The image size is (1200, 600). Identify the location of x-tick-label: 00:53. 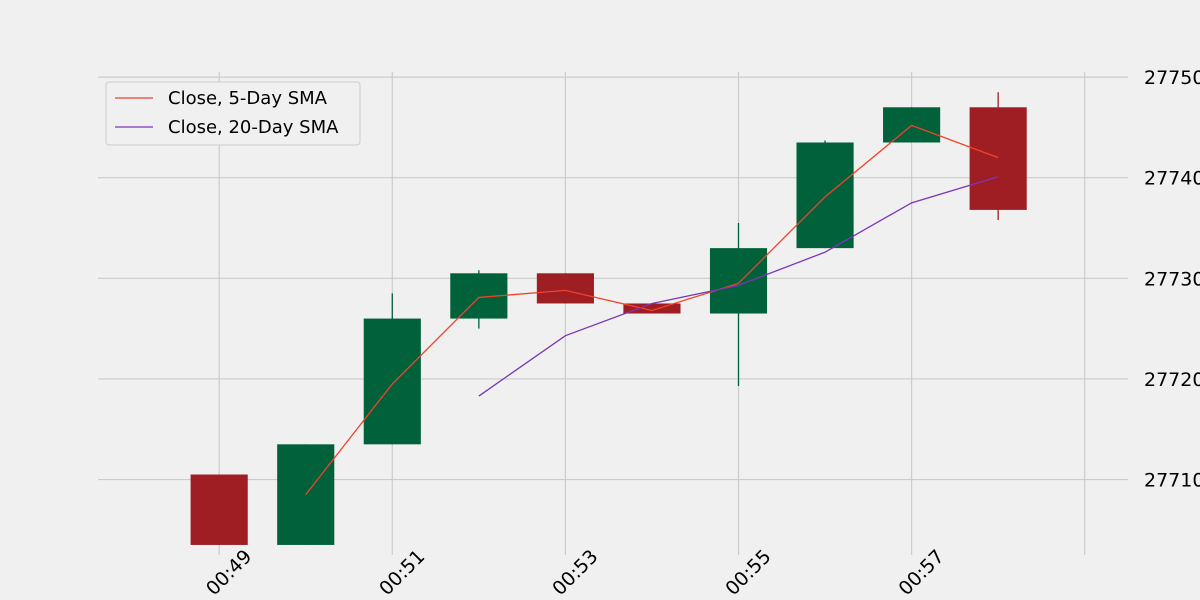
(575, 573).